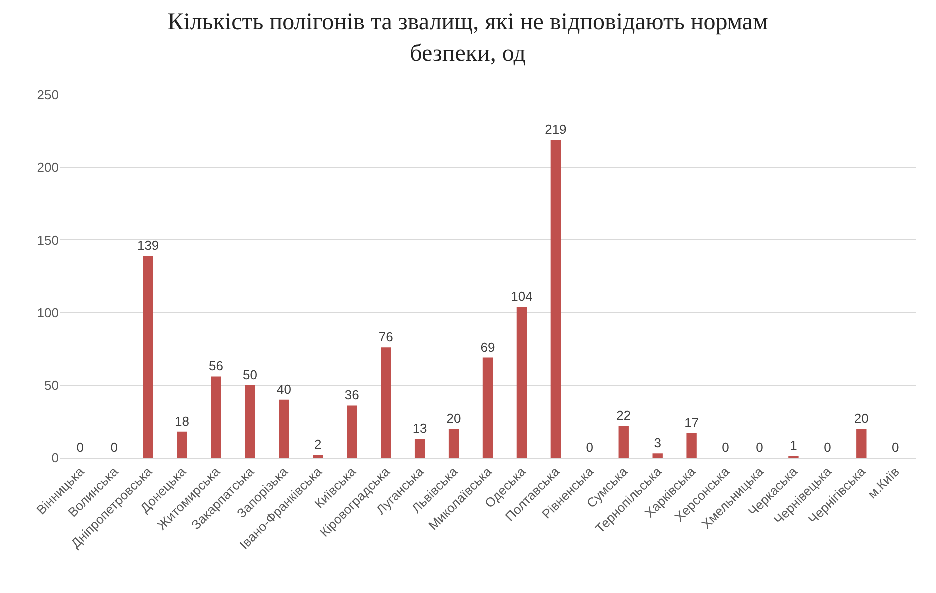  Describe the element at coordinates (522, 296) in the screenshot. I see `data-label: 104` at that location.